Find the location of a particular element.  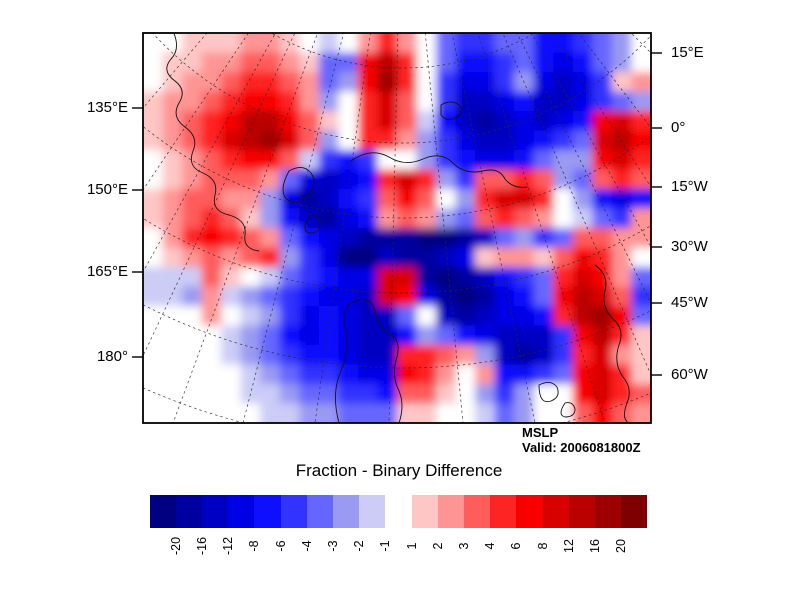

colorbar-tick-label: -3 is located at coordinates (332, 546).